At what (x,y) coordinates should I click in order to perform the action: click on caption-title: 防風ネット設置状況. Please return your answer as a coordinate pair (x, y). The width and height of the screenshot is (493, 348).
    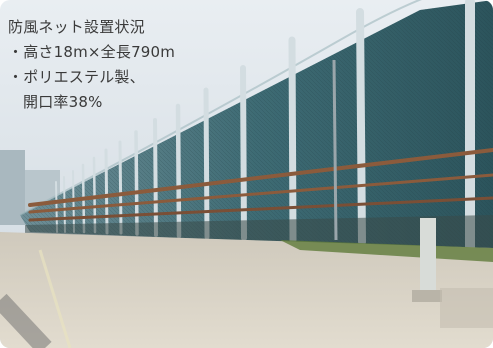
    Looking at the image, I should click on (76, 27).